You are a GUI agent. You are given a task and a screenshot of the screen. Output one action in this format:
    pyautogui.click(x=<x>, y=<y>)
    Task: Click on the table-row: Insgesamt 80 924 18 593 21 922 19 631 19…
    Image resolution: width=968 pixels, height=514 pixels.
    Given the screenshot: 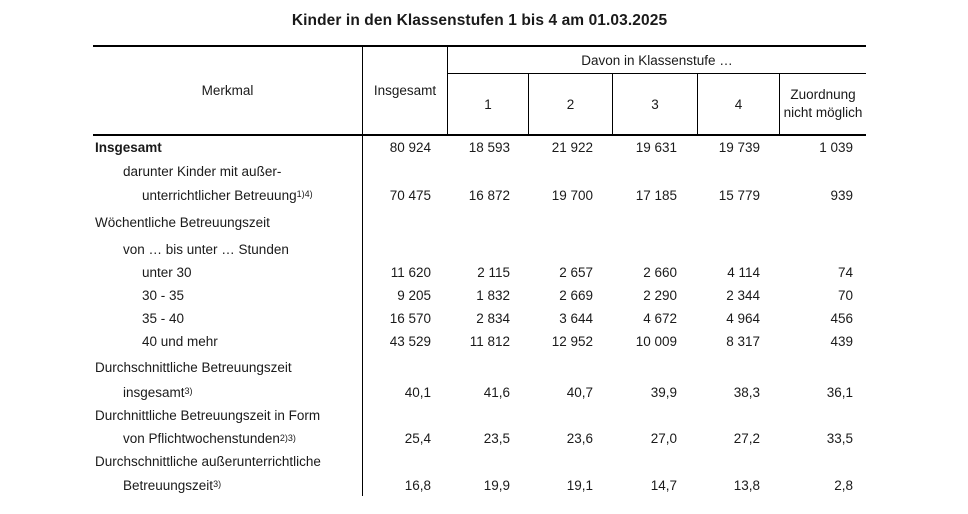 What is the action you would take?
    pyautogui.click(x=479, y=147)
    